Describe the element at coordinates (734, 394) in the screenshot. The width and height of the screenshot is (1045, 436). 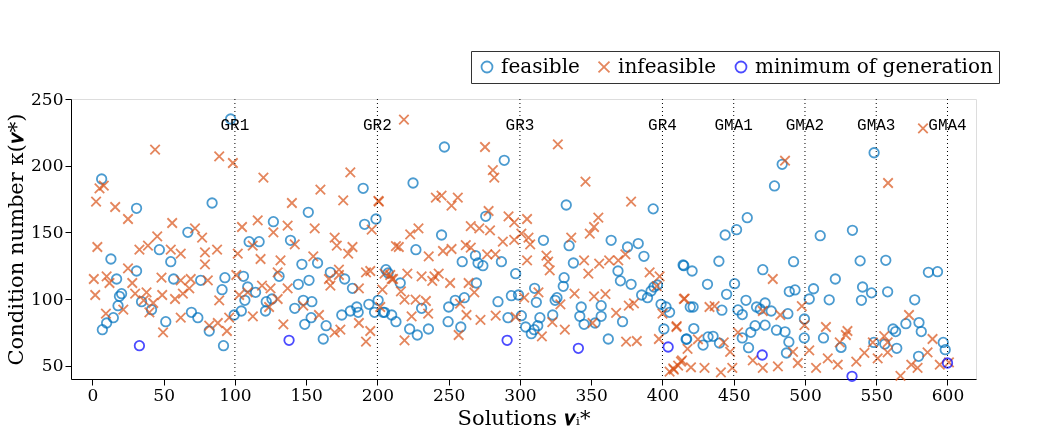
I see `x-tick-label: 450` at that location.